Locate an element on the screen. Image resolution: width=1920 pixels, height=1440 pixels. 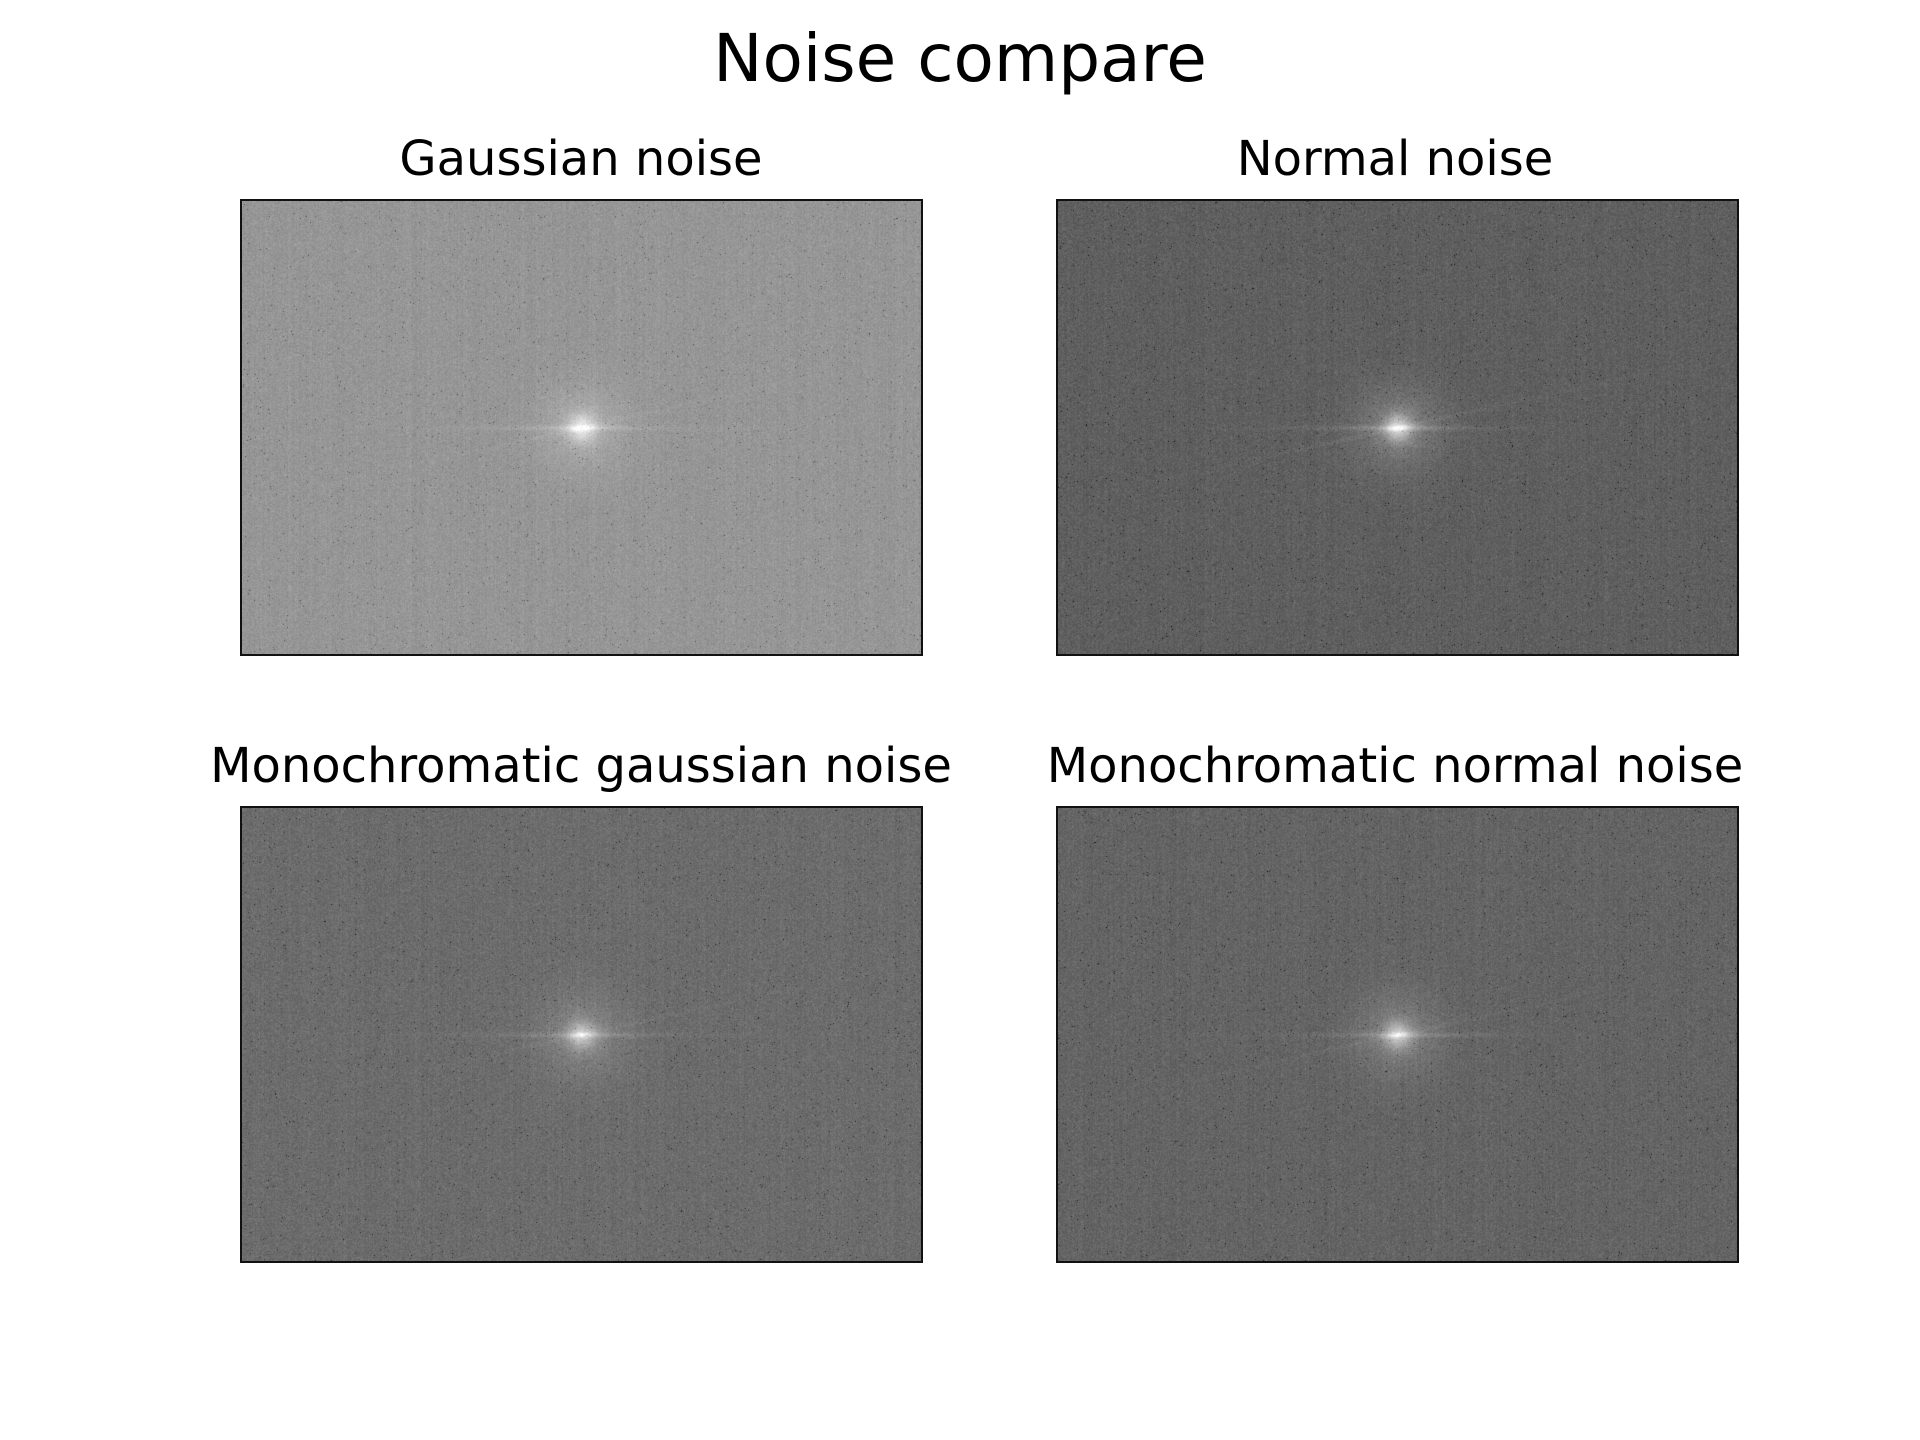
spectrum-image-monochromatic-gaussian-noise is located at coordinates (581, 1034).